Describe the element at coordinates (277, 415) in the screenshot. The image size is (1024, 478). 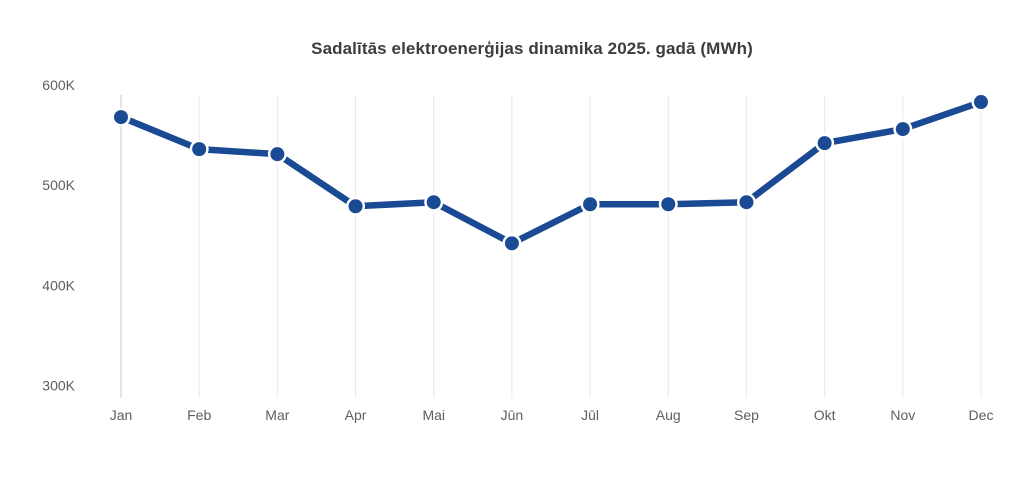
I see `x-axis-tick-label: Mar` at that location.